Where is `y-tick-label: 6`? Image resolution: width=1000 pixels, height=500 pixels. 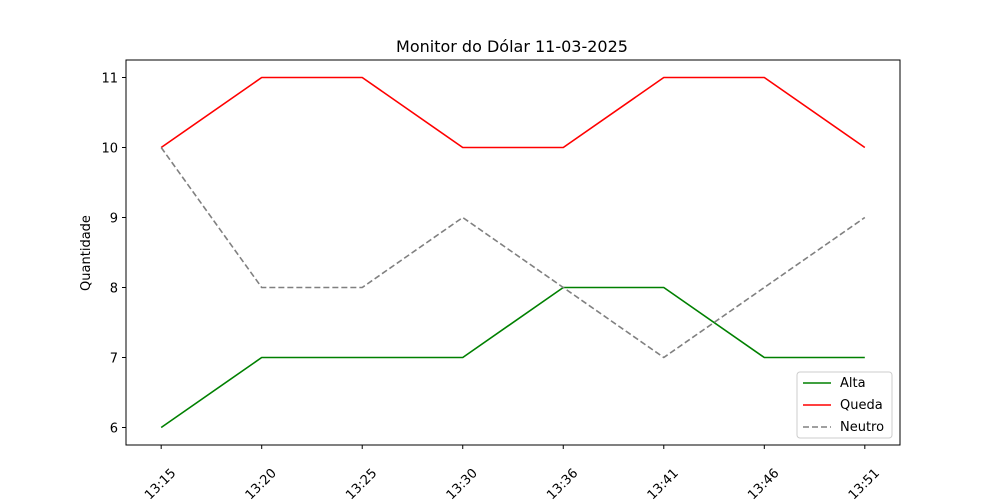 y-tick-label: 6 is located at coordinates (114, 429).